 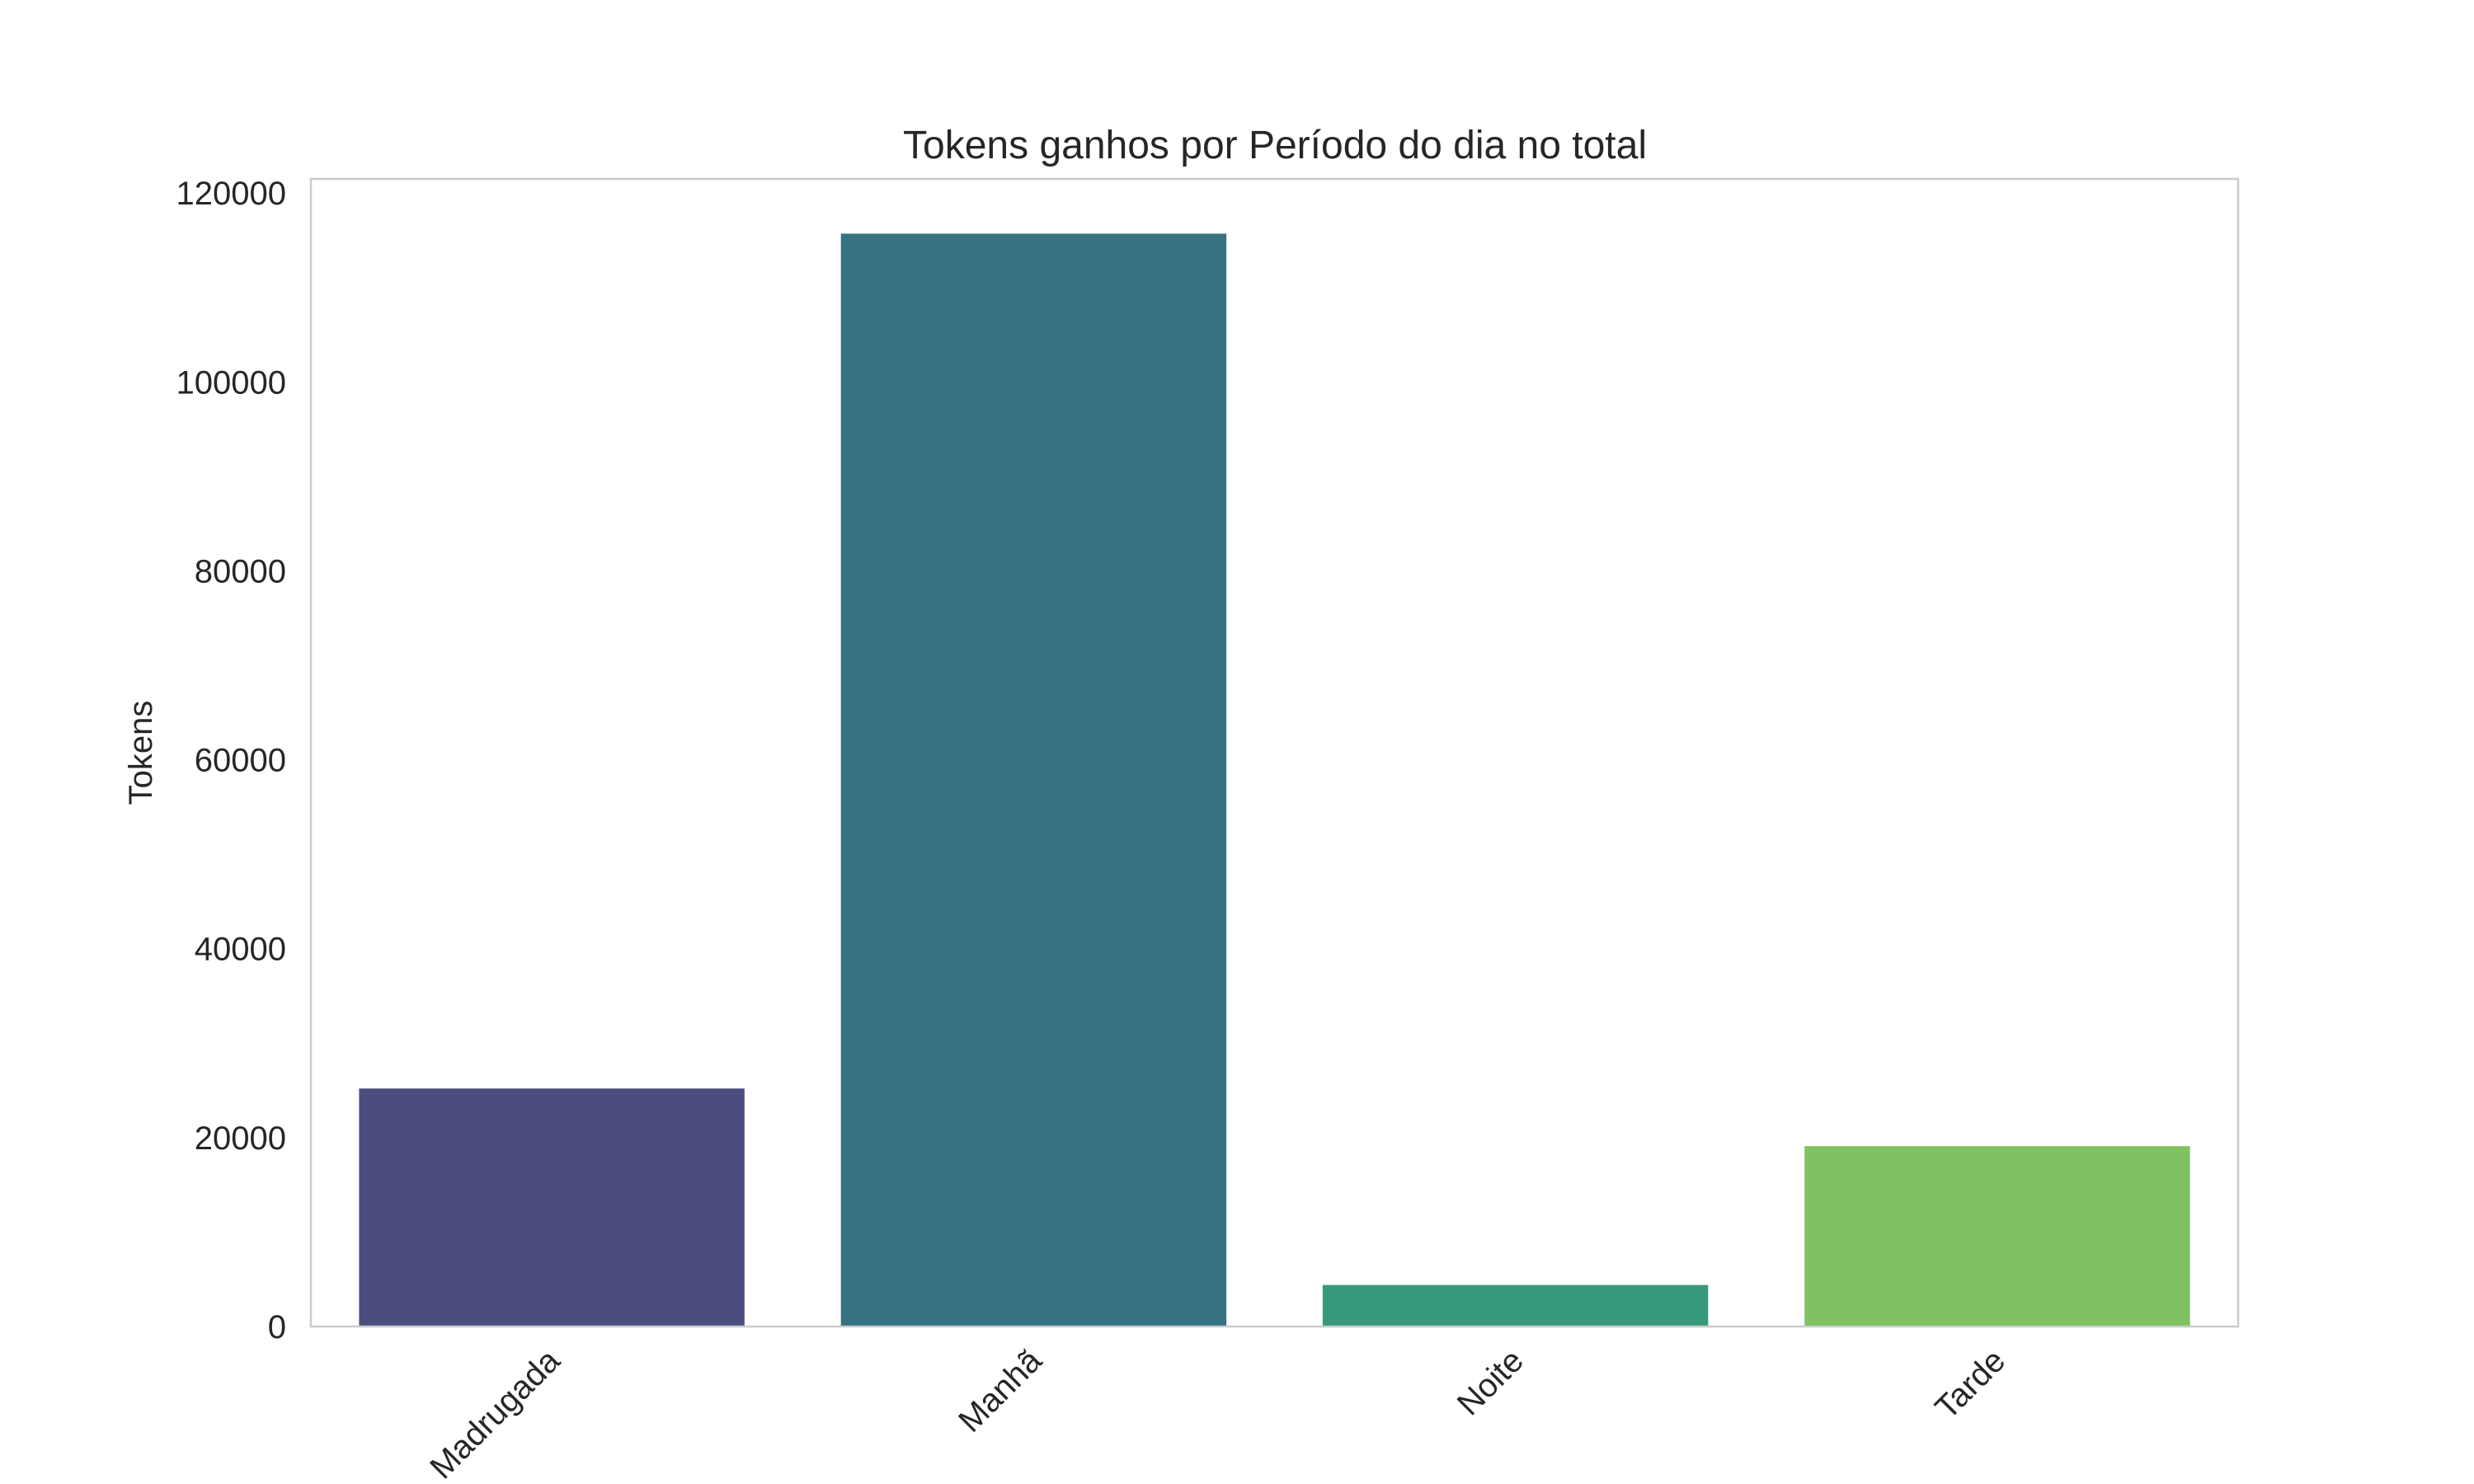 What do you see at coordinates (240, 1138) in the screenshot?
I see `y-tick-label: 20000` at bounding box center [240, 1138].